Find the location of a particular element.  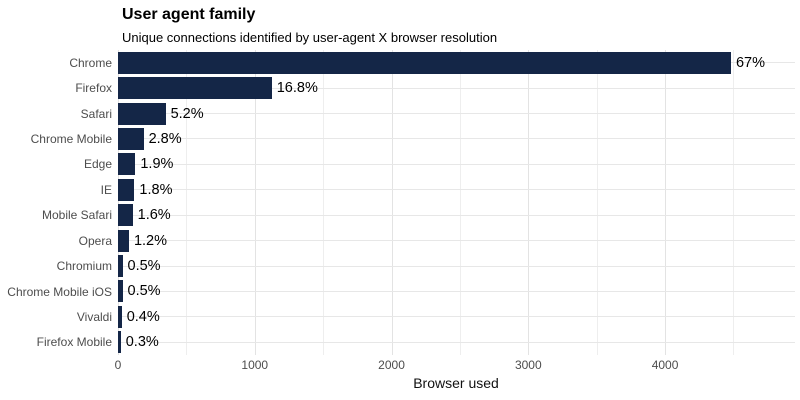

bar-opera is located at coordinates (123, 240).